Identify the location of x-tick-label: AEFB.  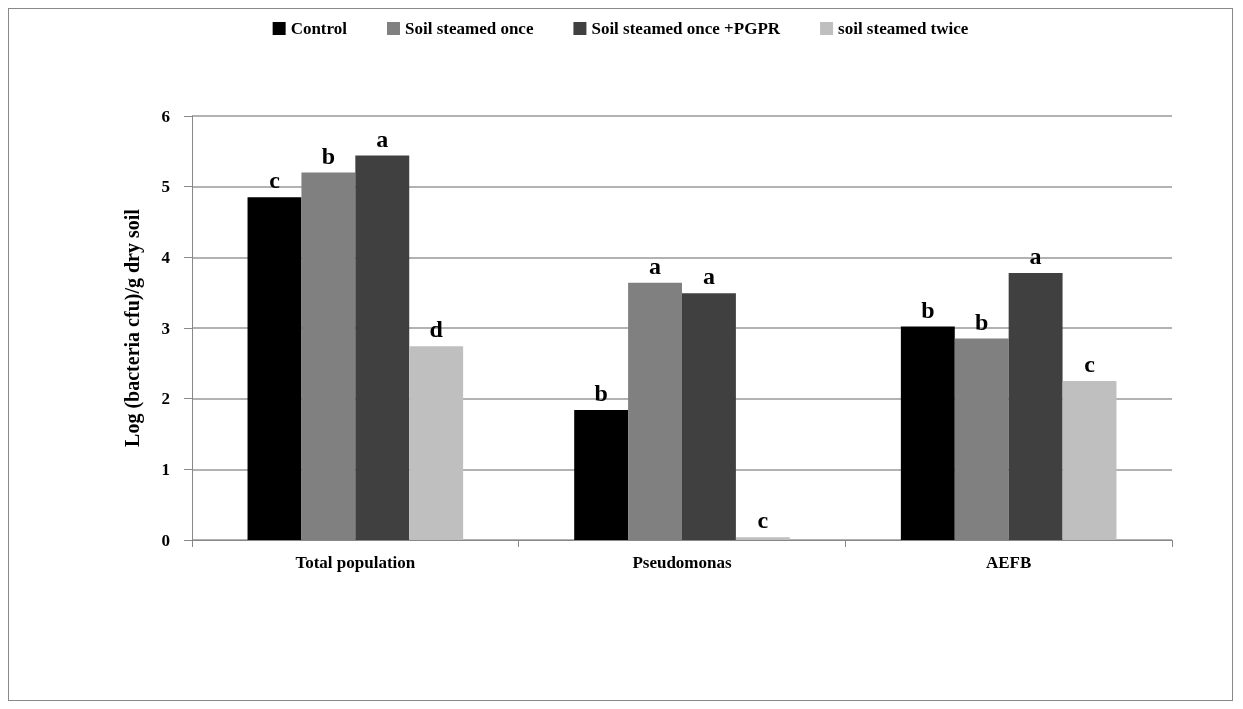
(1008, 562).